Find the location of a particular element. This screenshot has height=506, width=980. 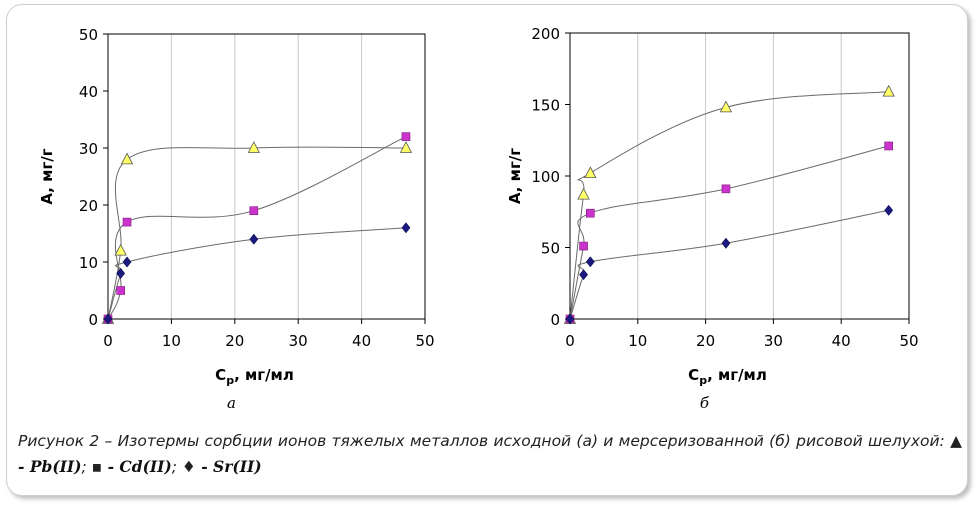

caption-sr-symbol: ♦ is located at coordinates (188, 467).